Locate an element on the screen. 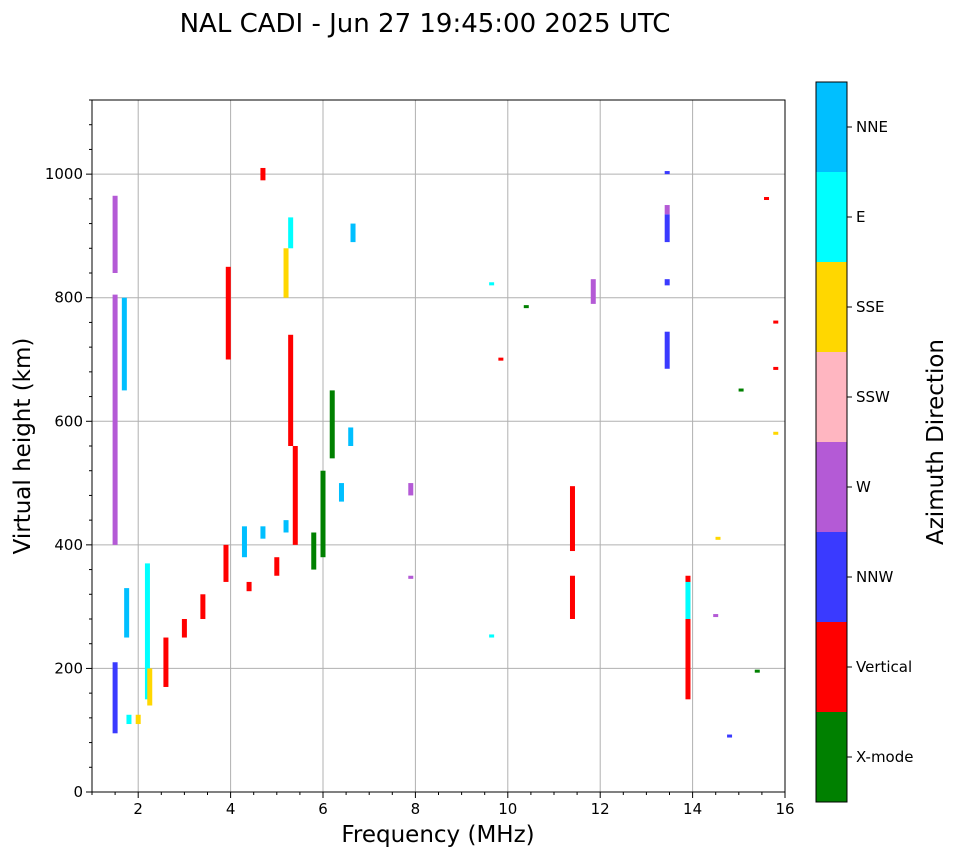 This screenshot has height=857, width=958. y-tick-label: 400 is located at coordinates (68, 545).